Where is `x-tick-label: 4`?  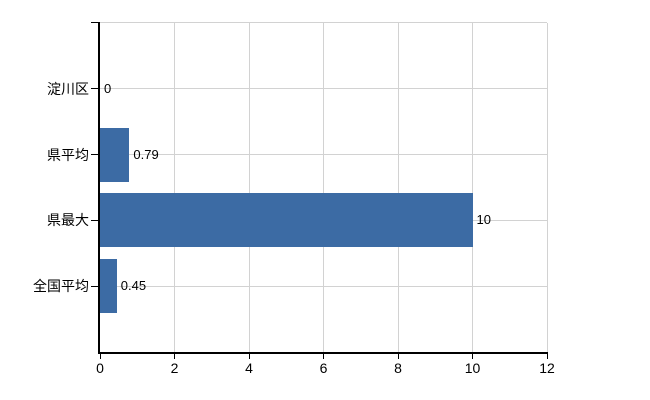
x-tick-label: 4 is located at coordinates (249, 368).